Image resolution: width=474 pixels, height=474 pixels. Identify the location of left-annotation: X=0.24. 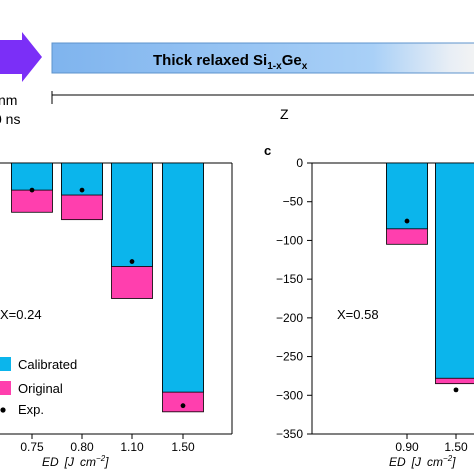
(21, 314).